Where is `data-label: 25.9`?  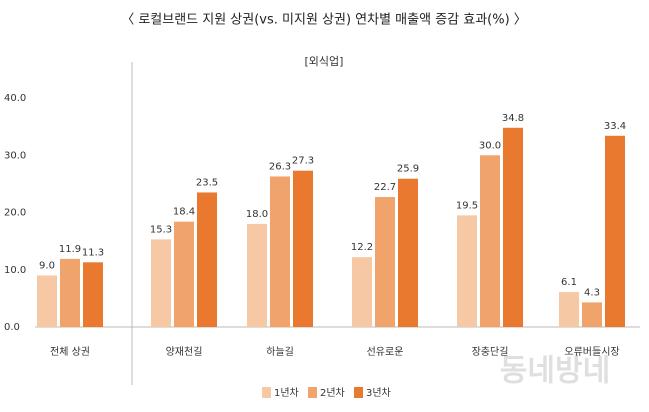 data-label: 25.9 is located at coordinates (408, 169).